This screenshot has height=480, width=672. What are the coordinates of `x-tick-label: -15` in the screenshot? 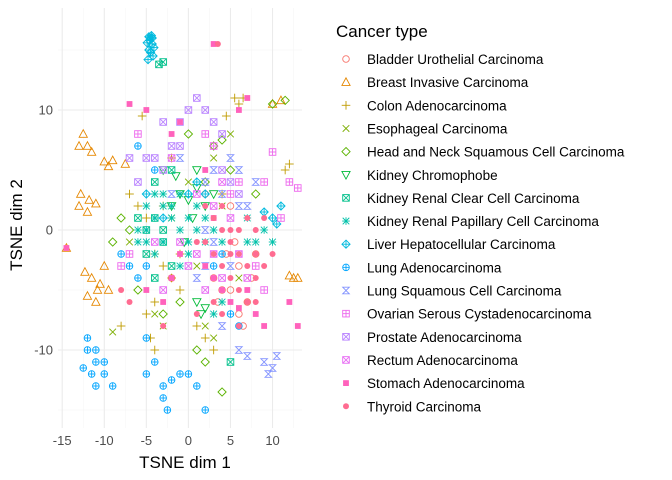 It's located at (62, 440).